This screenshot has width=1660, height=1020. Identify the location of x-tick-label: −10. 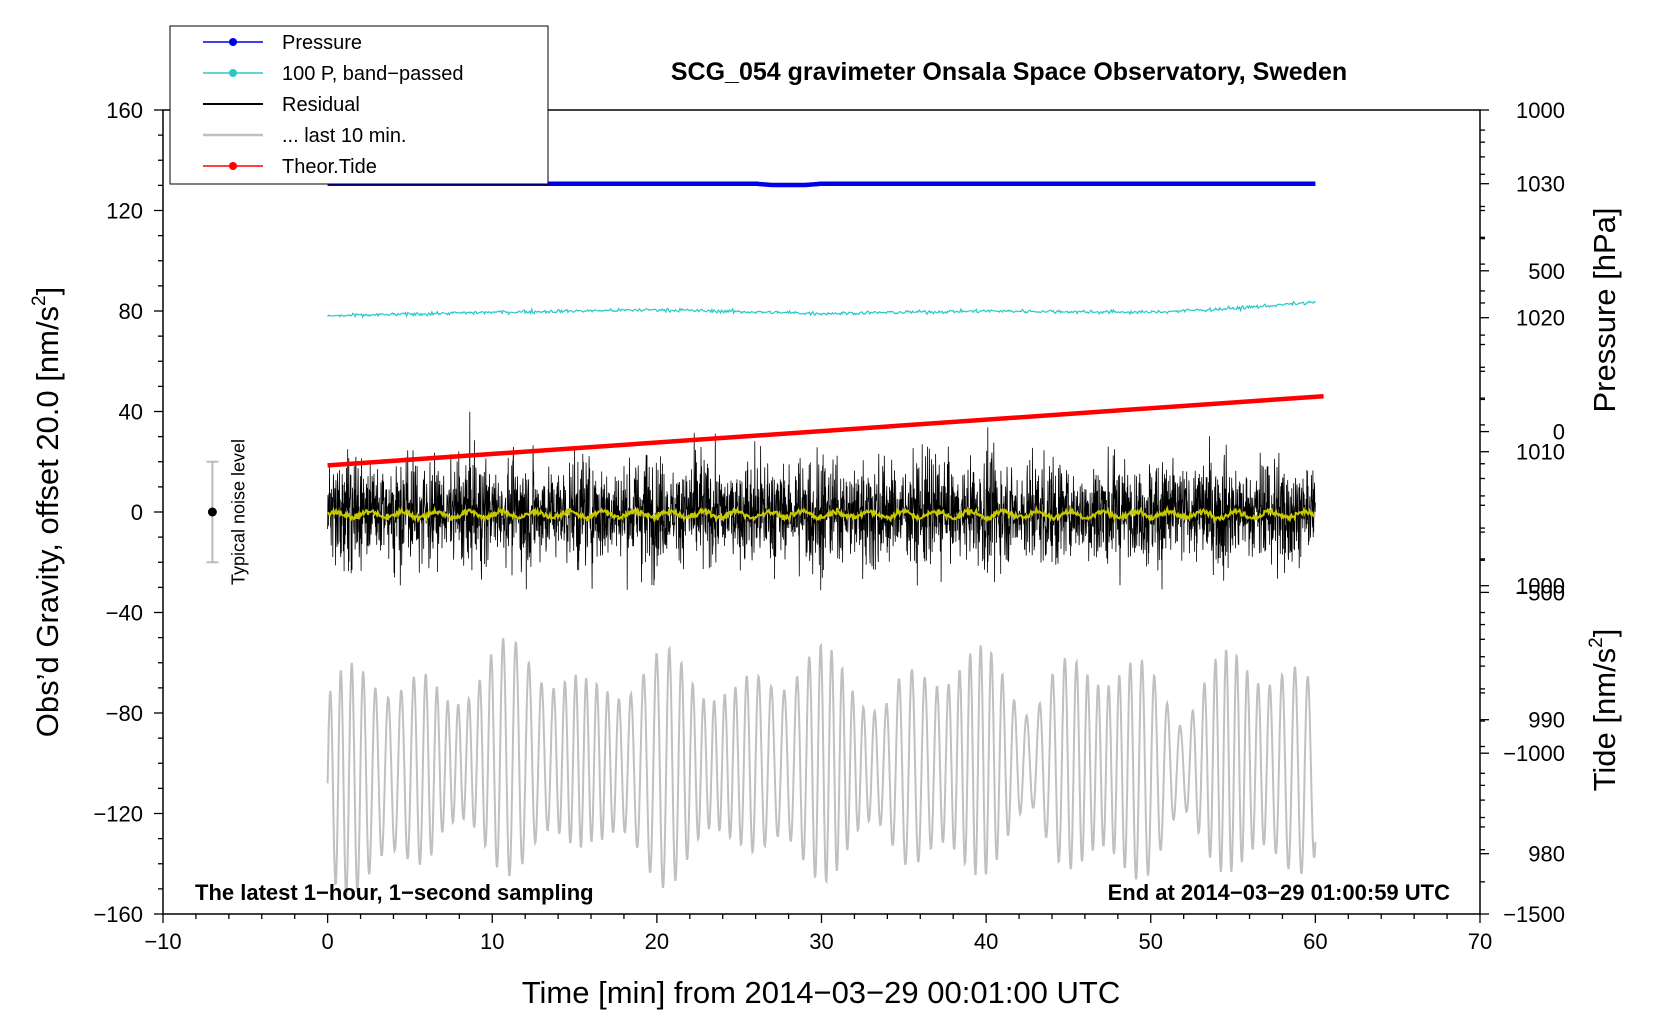
(162, 941).